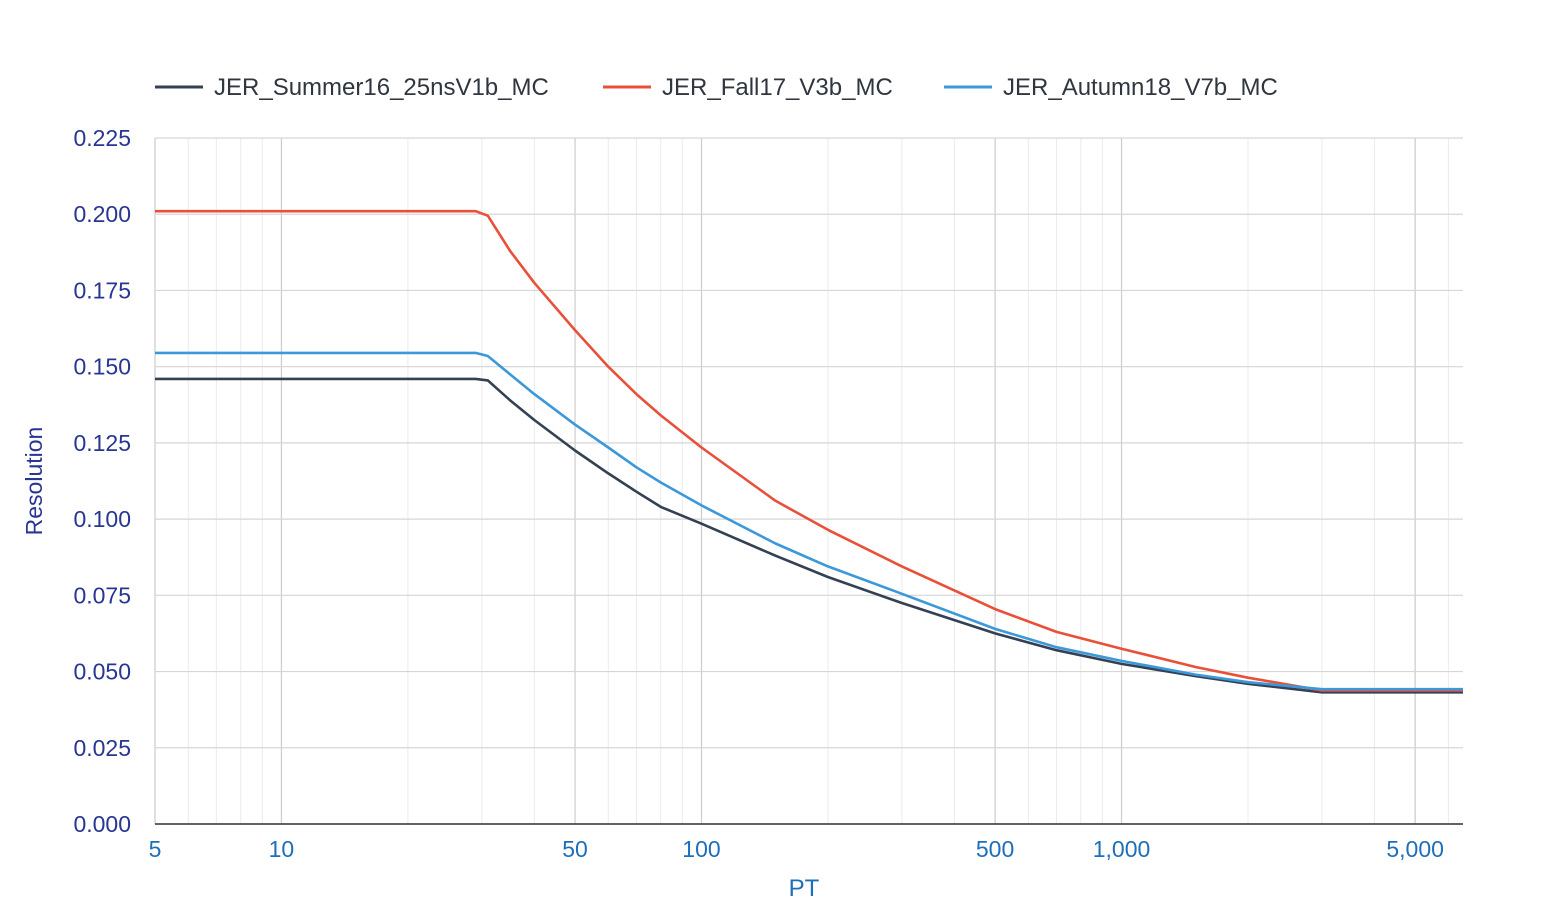 This screenshot has height=916, width=1541. Describe the element at coordinates (1140, 87) in the screenshot. I see `legend-label: JER_Autumn18_V7b_MC` at that location.